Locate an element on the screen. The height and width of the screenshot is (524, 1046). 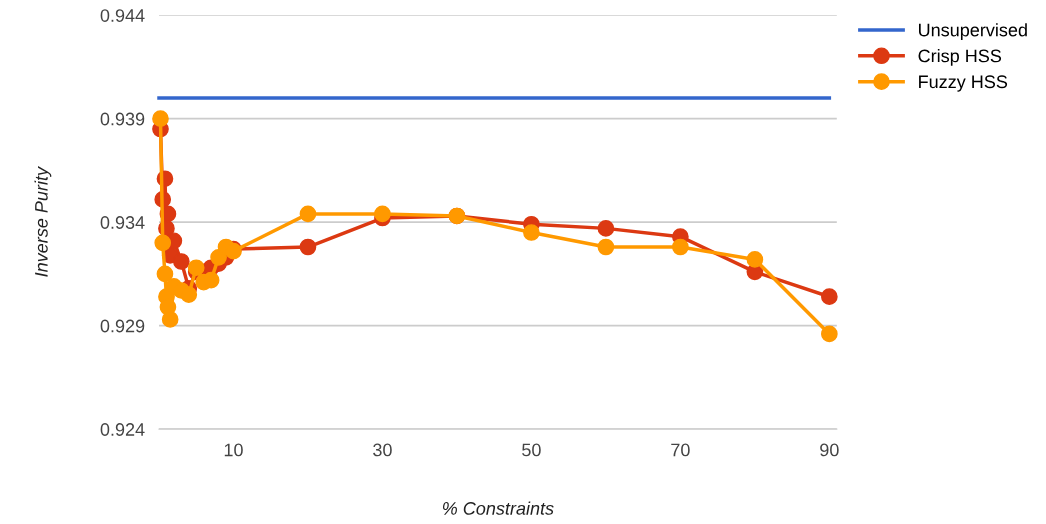
y-tick-label: 0.944 is located at coordinates (122, 15).